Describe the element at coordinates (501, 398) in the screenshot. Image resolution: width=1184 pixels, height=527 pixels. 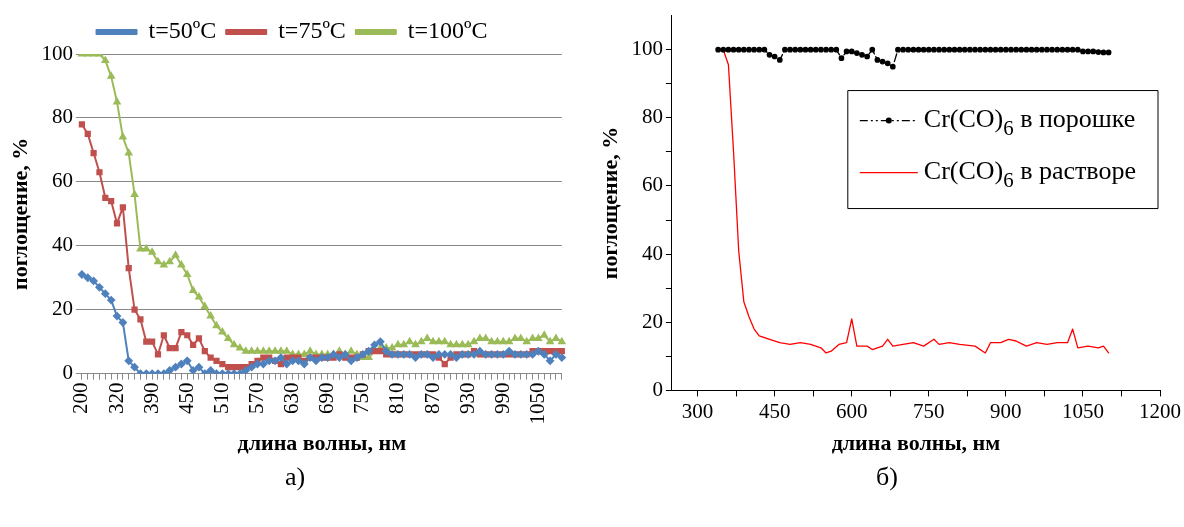
I see `x-tick-label: 990` at that location.